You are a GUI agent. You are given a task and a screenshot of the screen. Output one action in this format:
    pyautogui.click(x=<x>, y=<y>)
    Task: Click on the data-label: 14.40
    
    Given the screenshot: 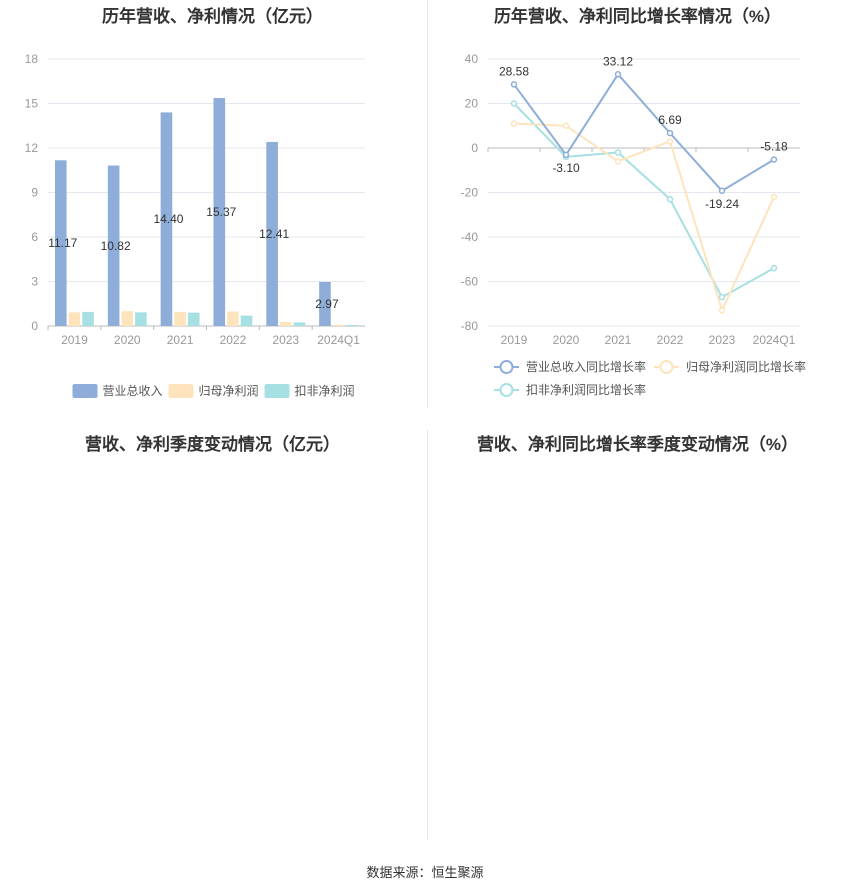 What is the action you would take?
    pyautogui.click(x=168, y=219)
    